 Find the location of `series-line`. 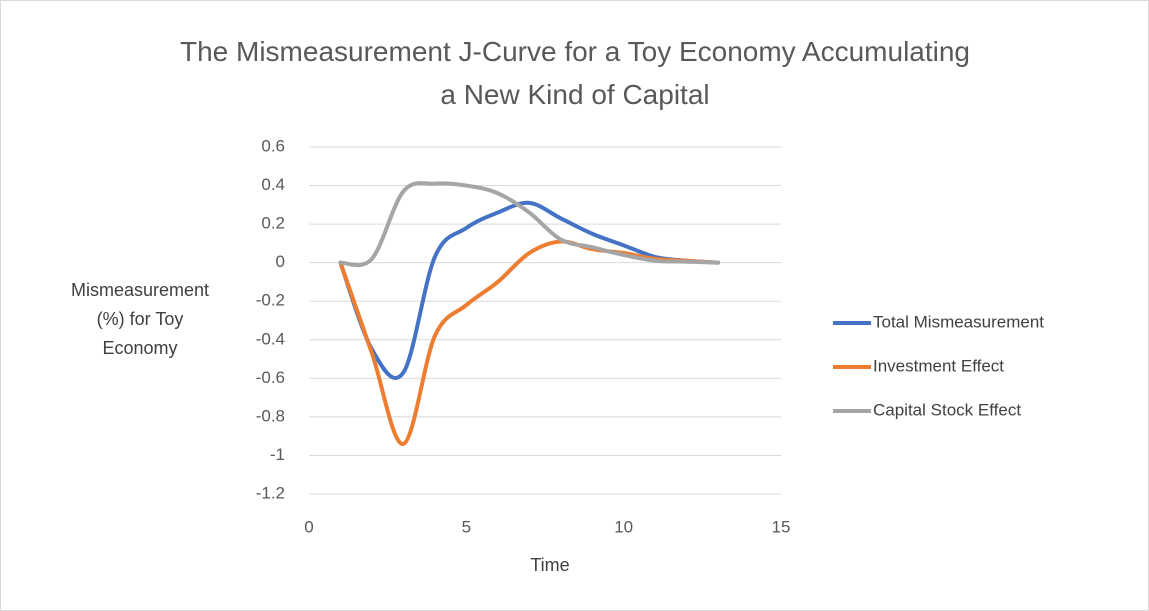

series-line is located at coordinates (529, 224).